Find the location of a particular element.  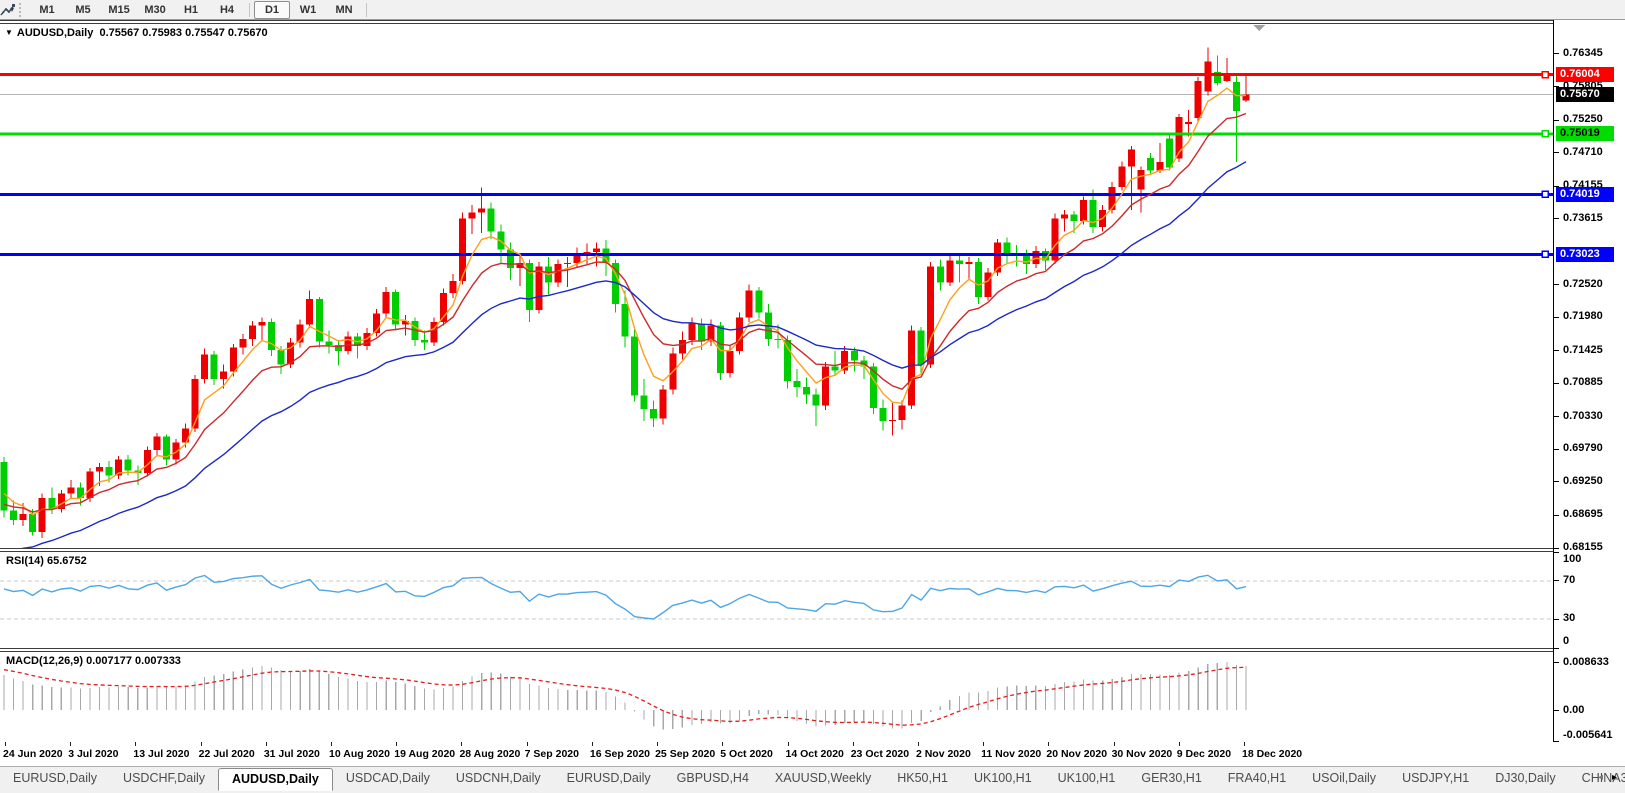

tab-usdjpy-h1: USDJPY,H1 is located at coordinates (1436, 778).